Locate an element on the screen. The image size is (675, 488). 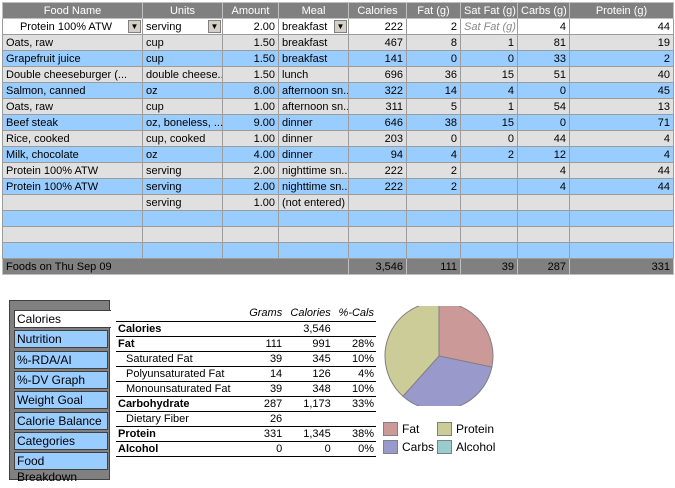
cell-food: Oats, raw is located at coordinates (72, 106).